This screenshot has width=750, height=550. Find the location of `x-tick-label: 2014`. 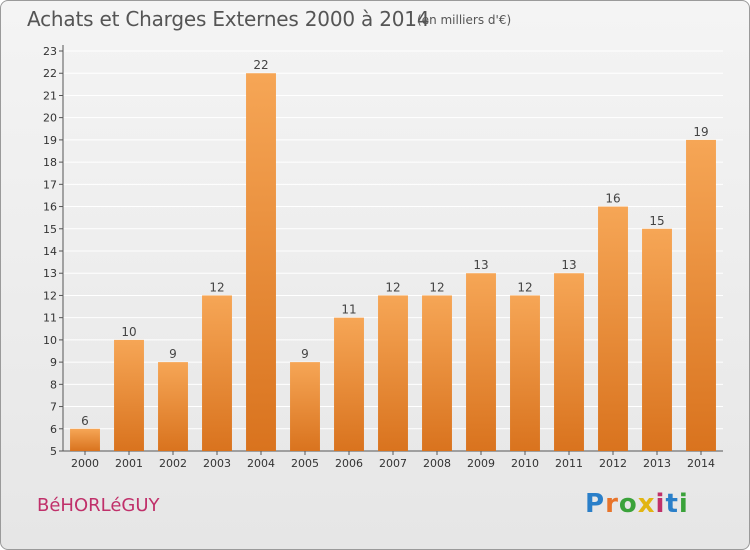

x-tick-label: 2014 is located at coordinates (701, 463).